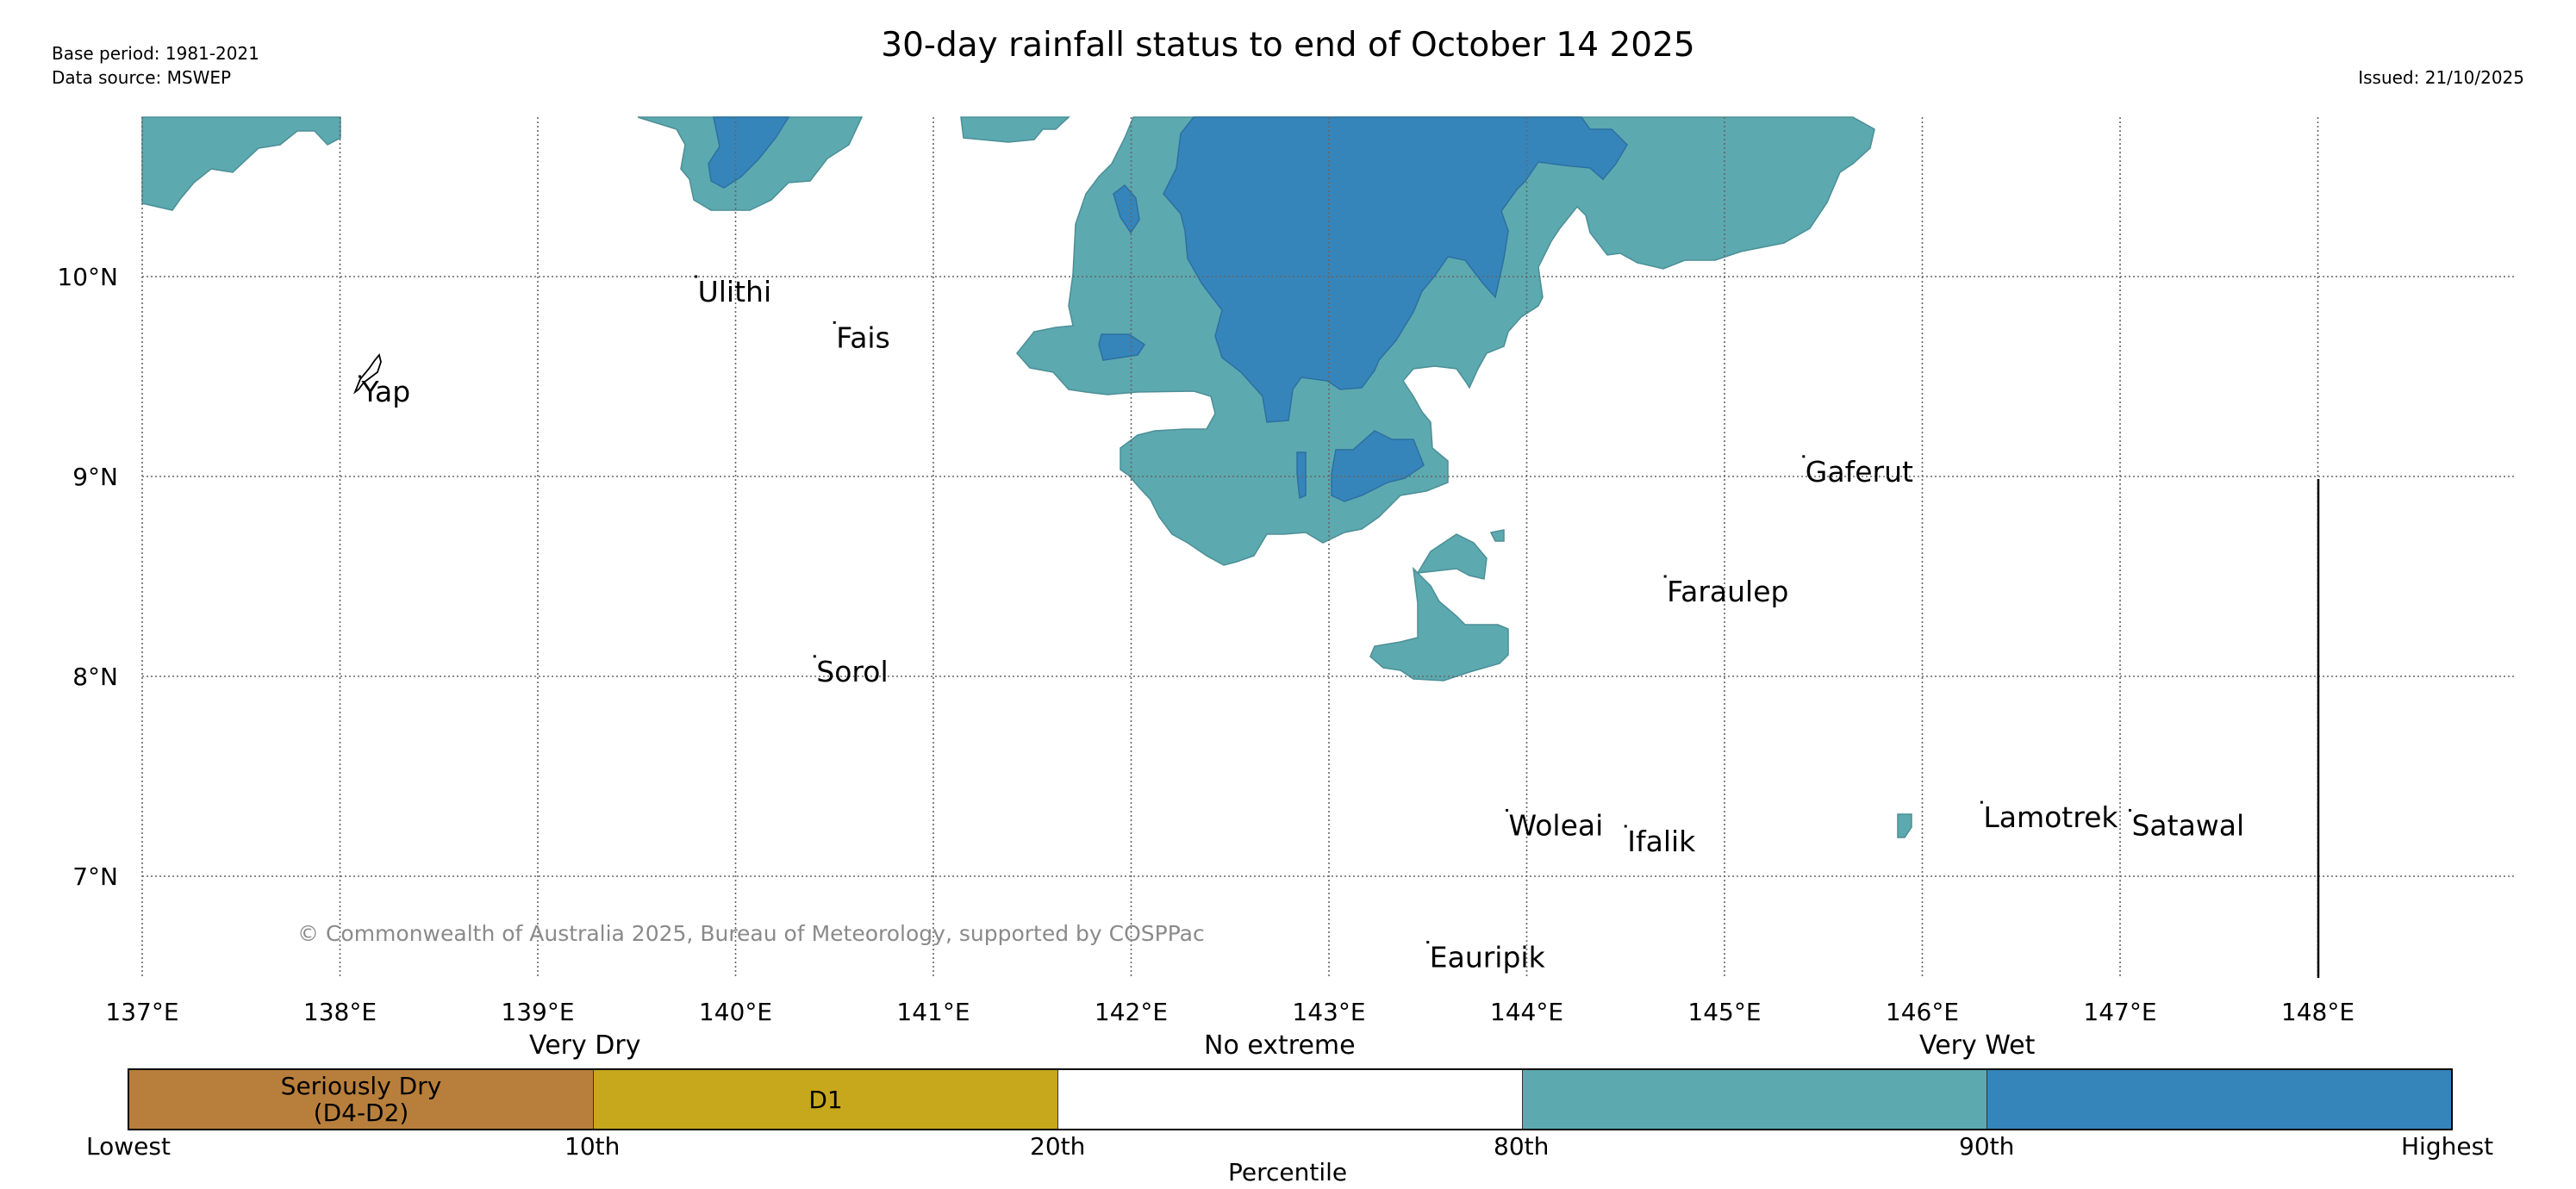  What do you see at coordinates (1977, 1045) in the screenshot?
I see `cb-category-very-wet: Very Wet` at bounding box center [1977, 1045].